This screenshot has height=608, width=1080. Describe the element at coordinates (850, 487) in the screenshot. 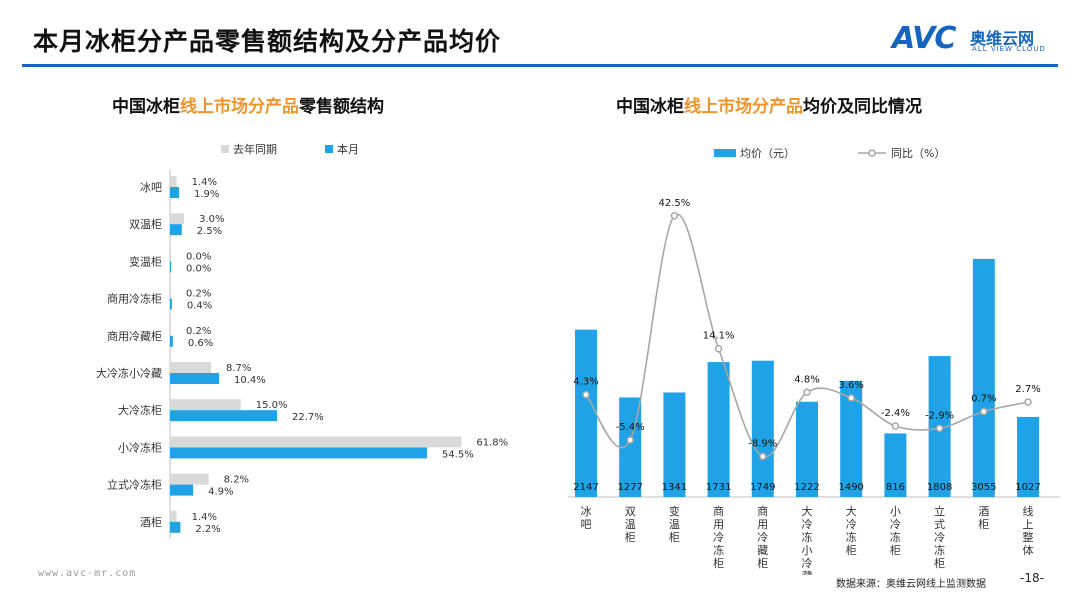

I see `price-value-label: 1490` at that location.